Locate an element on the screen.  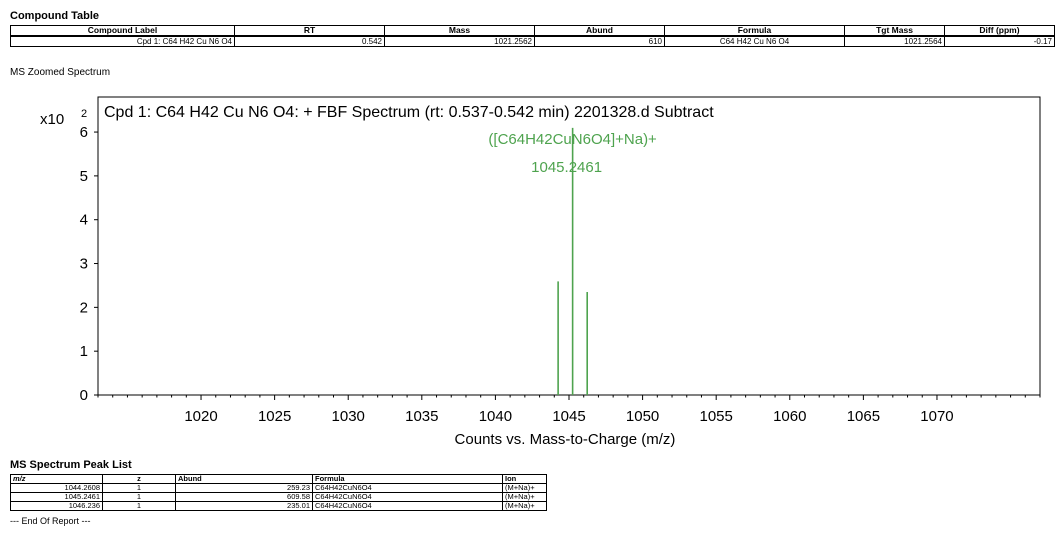
cell-abund: 610 is located at coordinates (599, 41).